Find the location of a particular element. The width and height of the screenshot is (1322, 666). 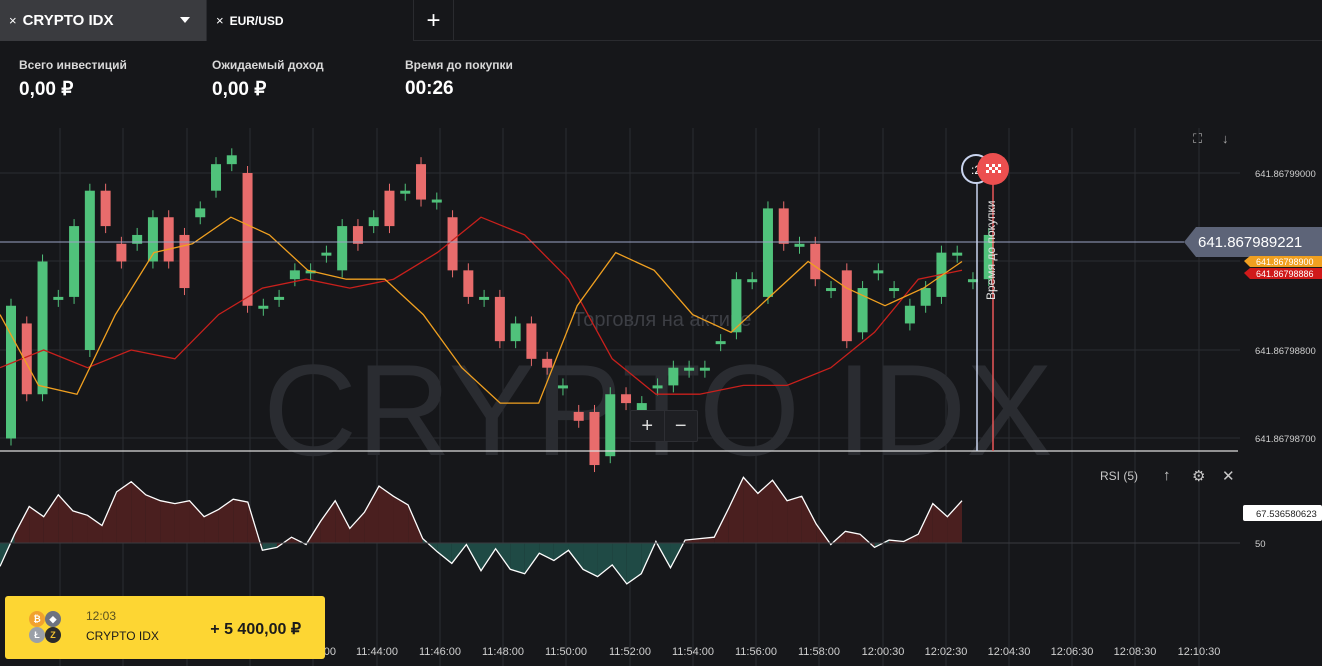

arrow-down-icon: ↓ is located at coordinates (1225, 138).